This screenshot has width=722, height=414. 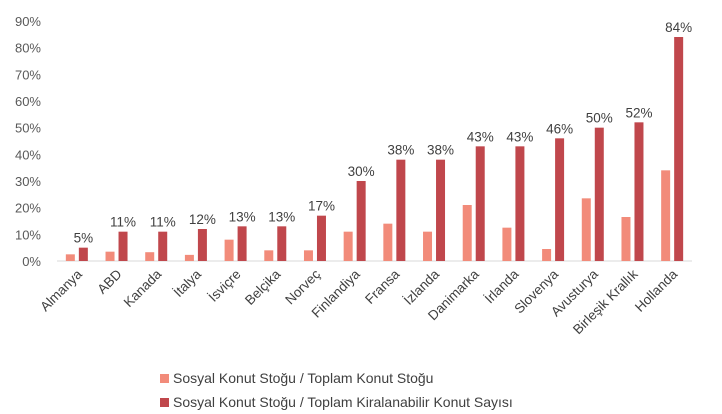 I want to click on data-label: 12%, so click(x=202, y=219).